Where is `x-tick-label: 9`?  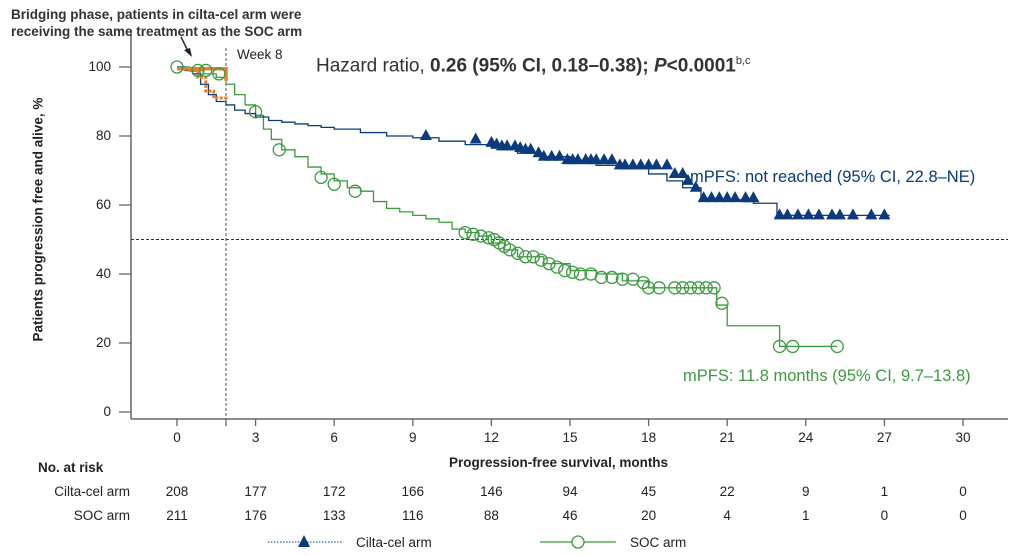
x-tick-label: 9 is located at coordinates (413, 437).